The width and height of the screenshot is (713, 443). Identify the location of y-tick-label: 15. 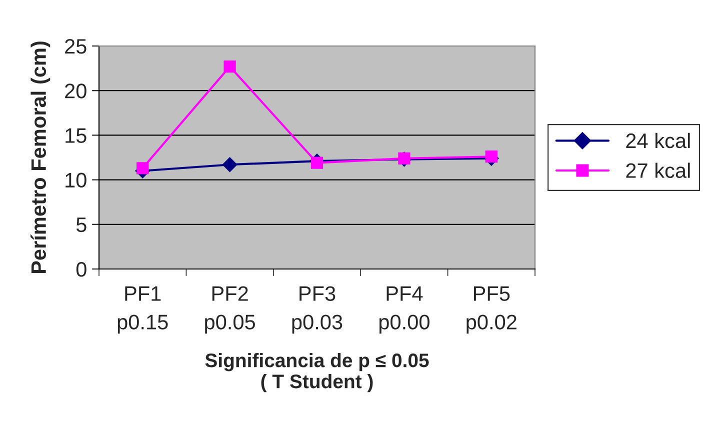
(76, 135).